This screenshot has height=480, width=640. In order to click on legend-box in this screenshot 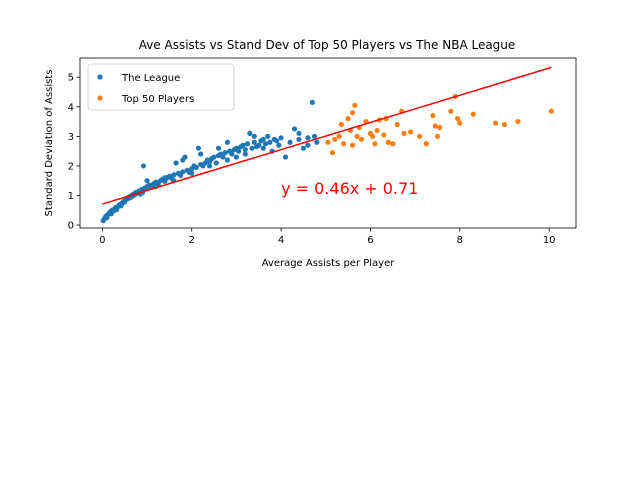, I will do `click(161, 87)`.